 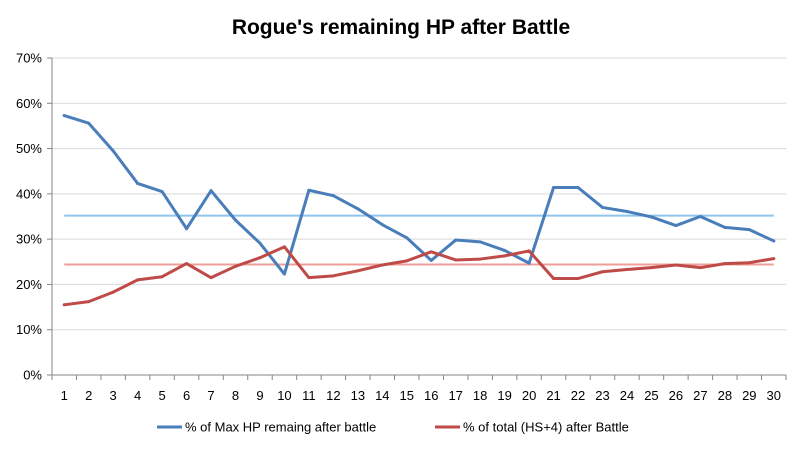 I want to click on x-tick-label: 14, so click(x=382, y=395).